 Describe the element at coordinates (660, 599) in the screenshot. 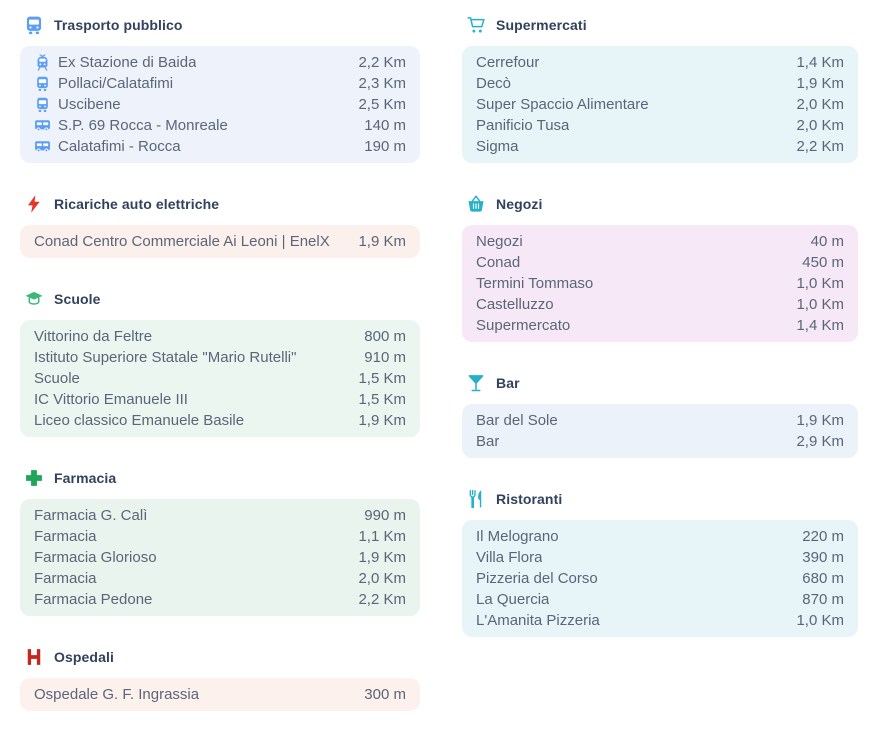

I see `list-item: La Quercia 870 m` at that location.